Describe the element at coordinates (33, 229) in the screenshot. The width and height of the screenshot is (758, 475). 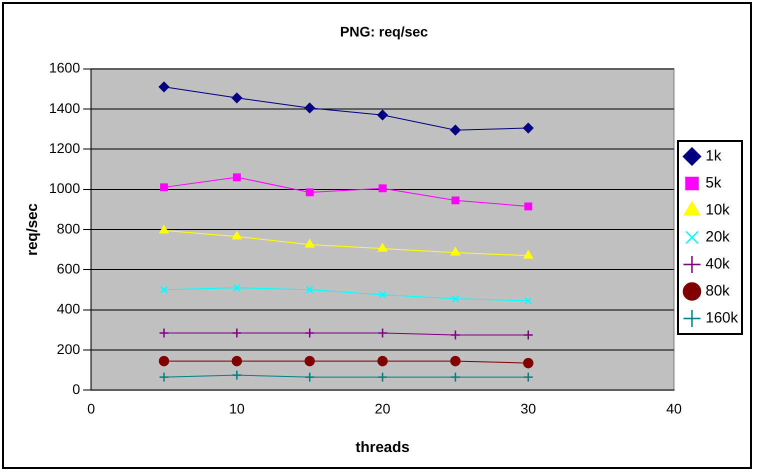
I see `y-axis-title: req/sec` at that location.